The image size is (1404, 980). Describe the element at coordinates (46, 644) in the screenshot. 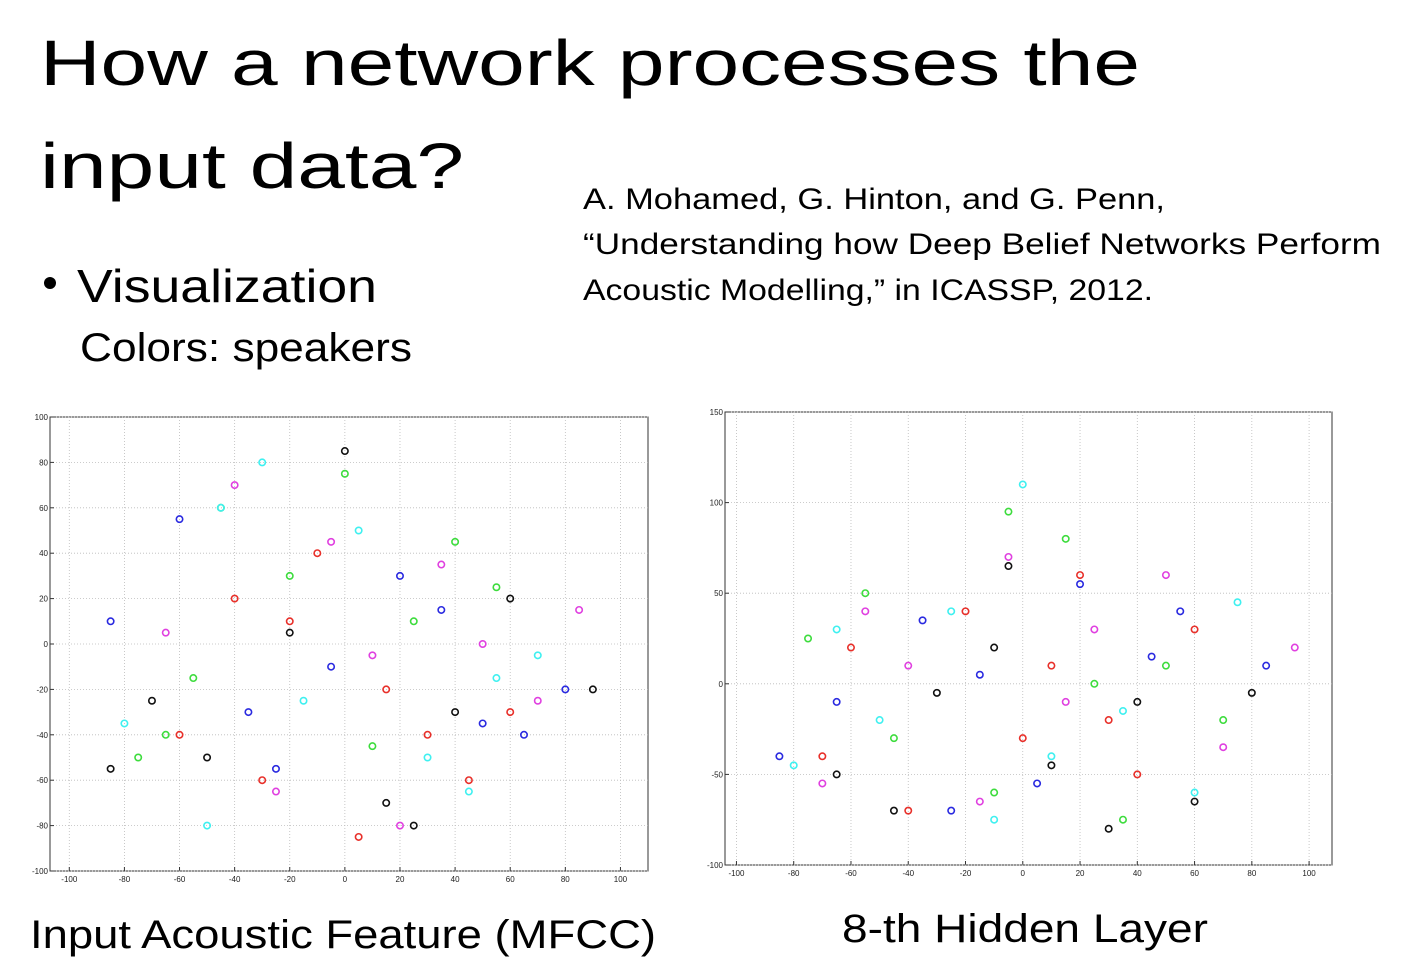

I see `y-tick-label: 0` at that location.